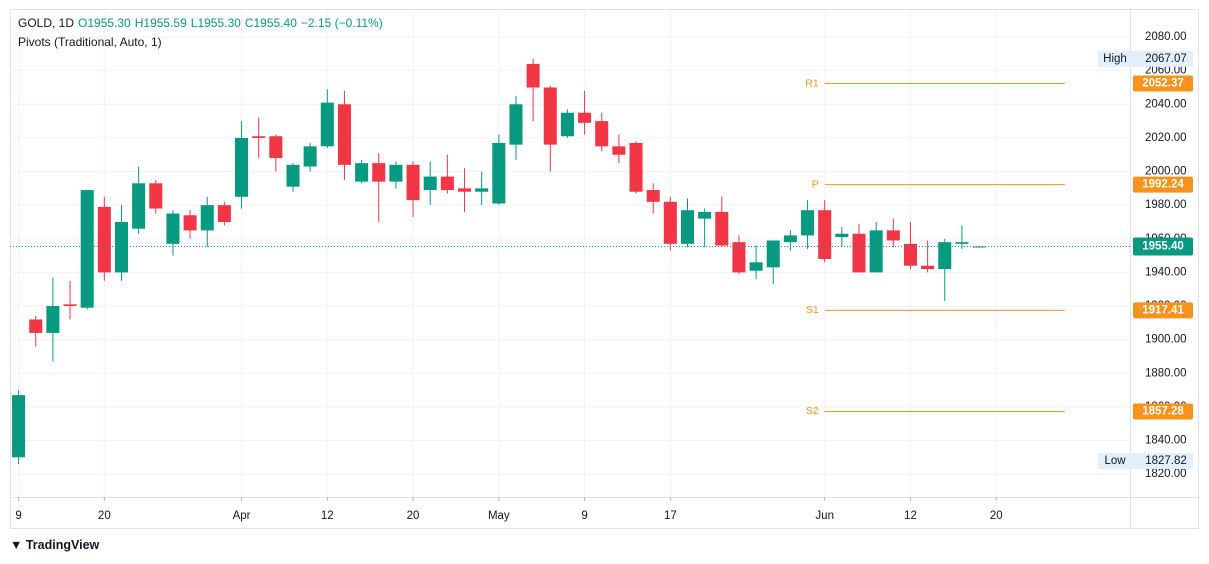 The height and width of the screenshot is (564, 1209). What do you see at coordinates (341, 23) in the screenshot?
I see `ohlc-value: −2.15 (−0.11%)` at bounding box center [341, 23].